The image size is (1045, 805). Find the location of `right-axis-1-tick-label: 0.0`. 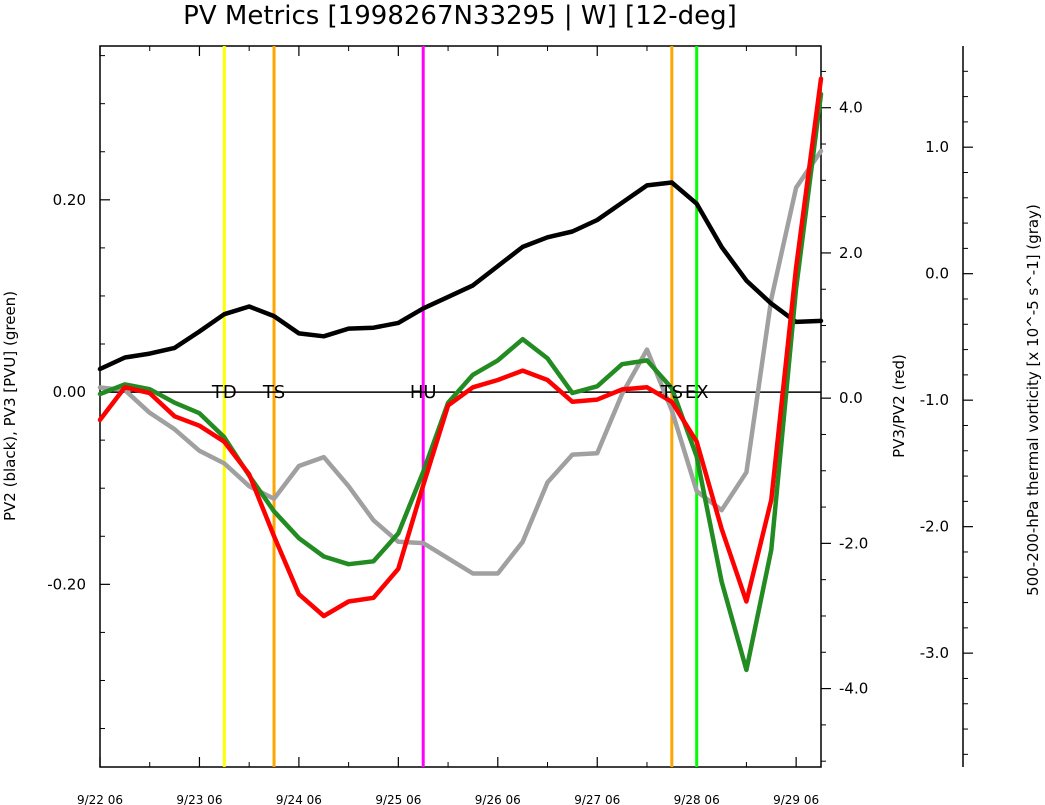

right-axis-1-tick-label: 0.0 is located at coordinates (851, 398).